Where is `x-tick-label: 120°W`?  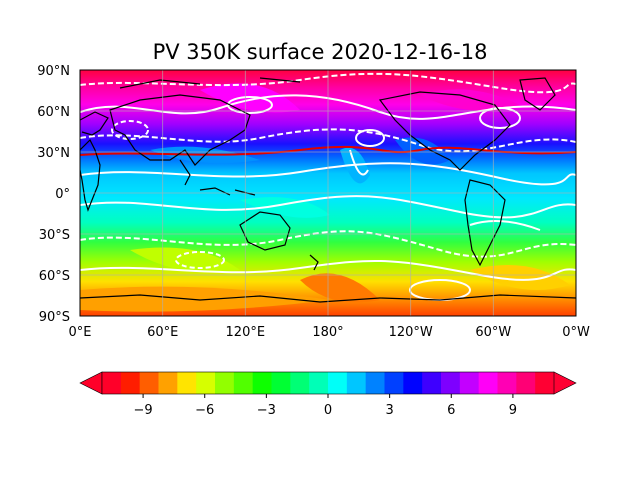 x-tick-label: 120°W is located at coordinates (411, 332).